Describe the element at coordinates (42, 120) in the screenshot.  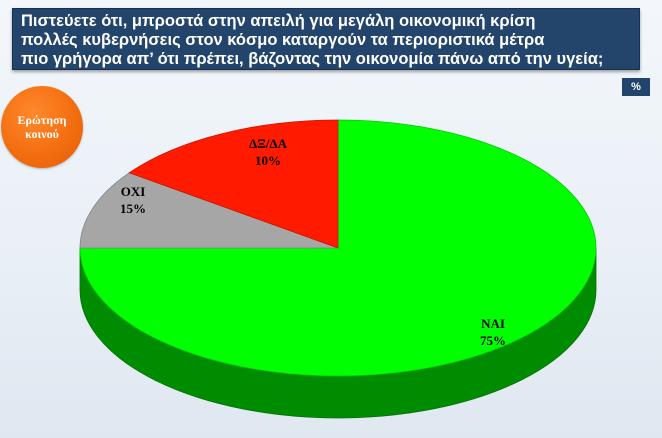
I see `badge-line-1: Ερώτηση` at that location.